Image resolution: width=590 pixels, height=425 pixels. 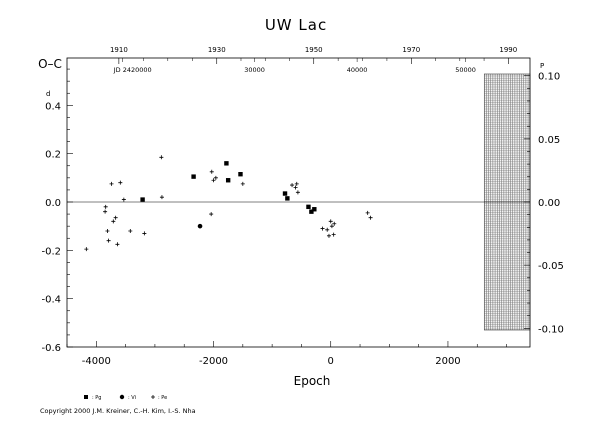 What do you see at coordinates (549, 140) in the screenshot?
I see `right-y-tick-label: 0.05` at bounding box center [549, 140].